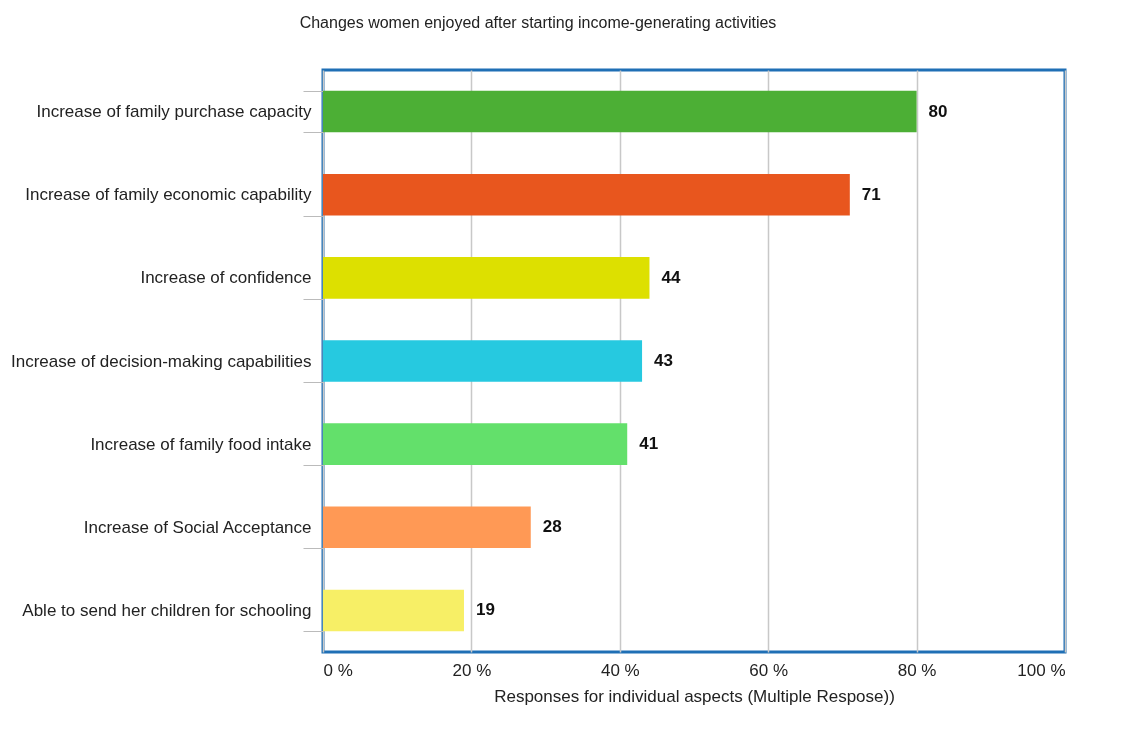 The height and width of the screenshot is (734, 1132). Describe the element at coordinates (694, 696) in the screenshot. I see `x-axis-title: Responses for individual aspects (Multiple Respose))` at that location.